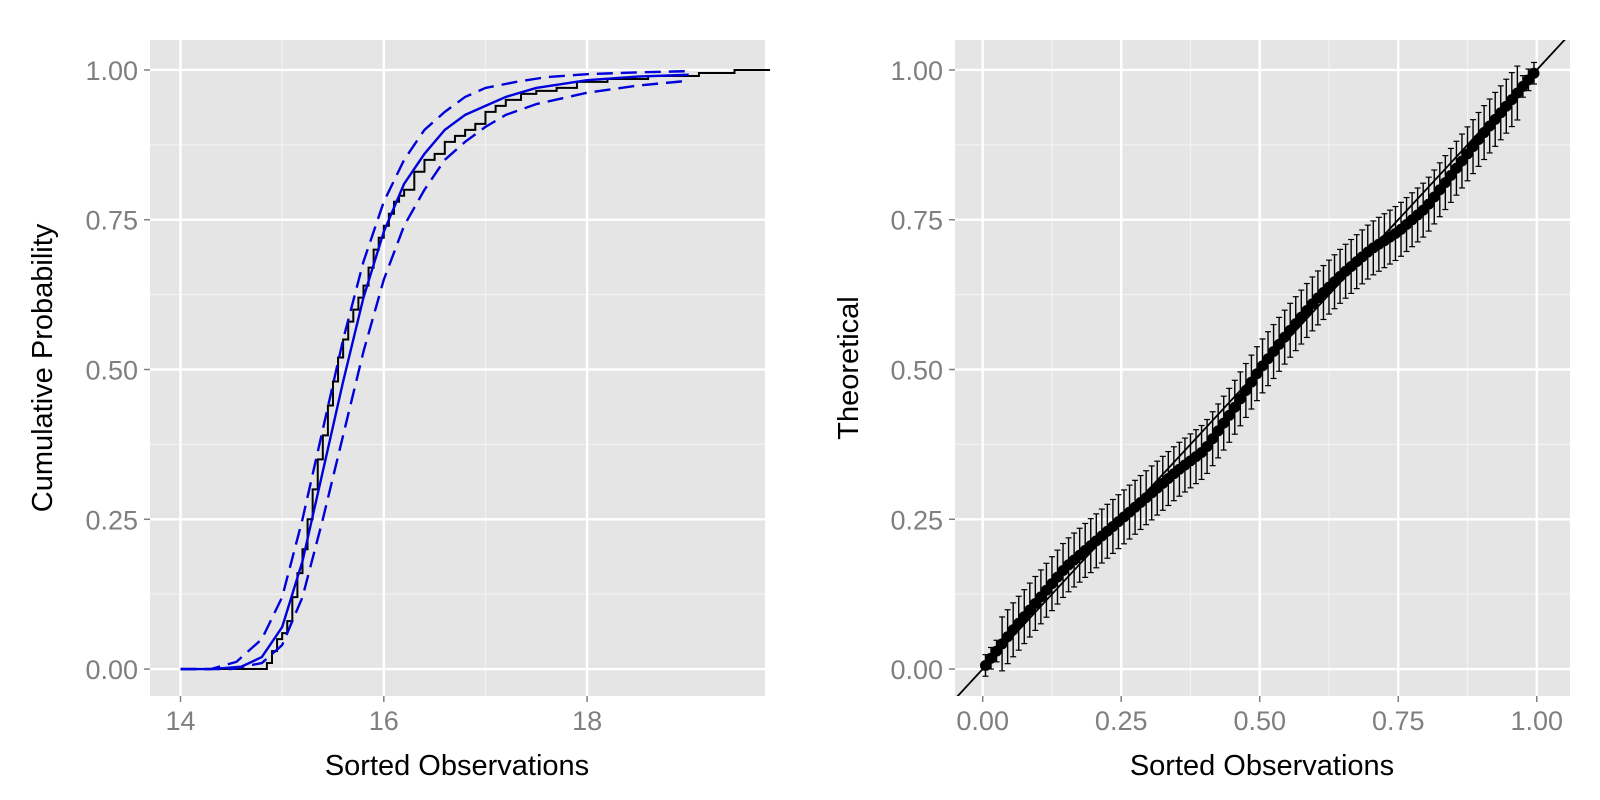 Image resolution: width=1600 pixels, height=800 pixels. I want to click on ecdf-y-tick-label: 0.75, so click(111, 221).